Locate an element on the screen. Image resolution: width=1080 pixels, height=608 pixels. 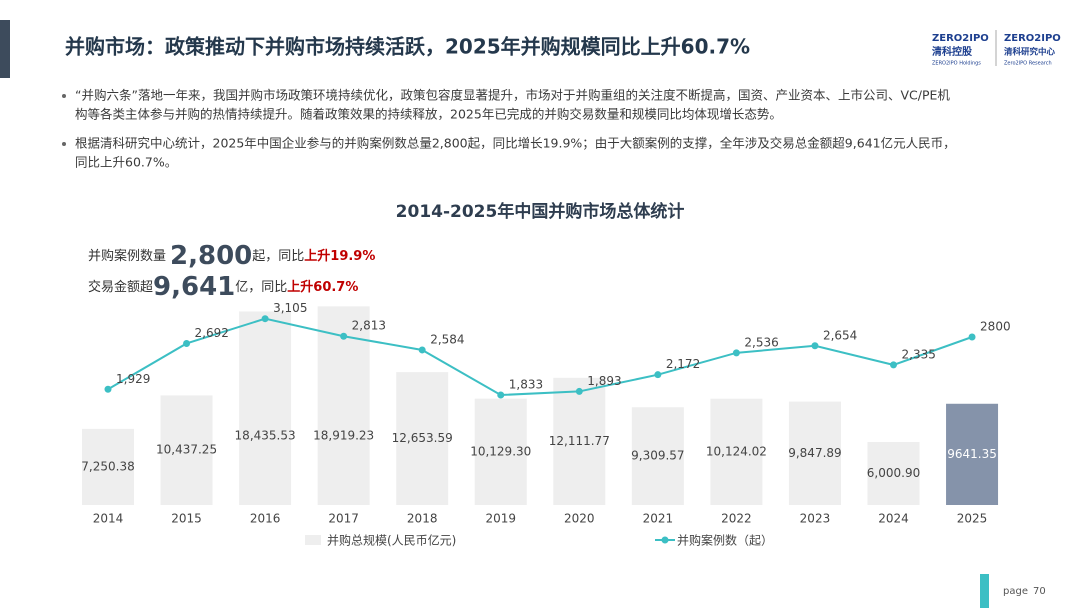
bar-value-label: 10,437.25 is located at coordinates (186, 450).